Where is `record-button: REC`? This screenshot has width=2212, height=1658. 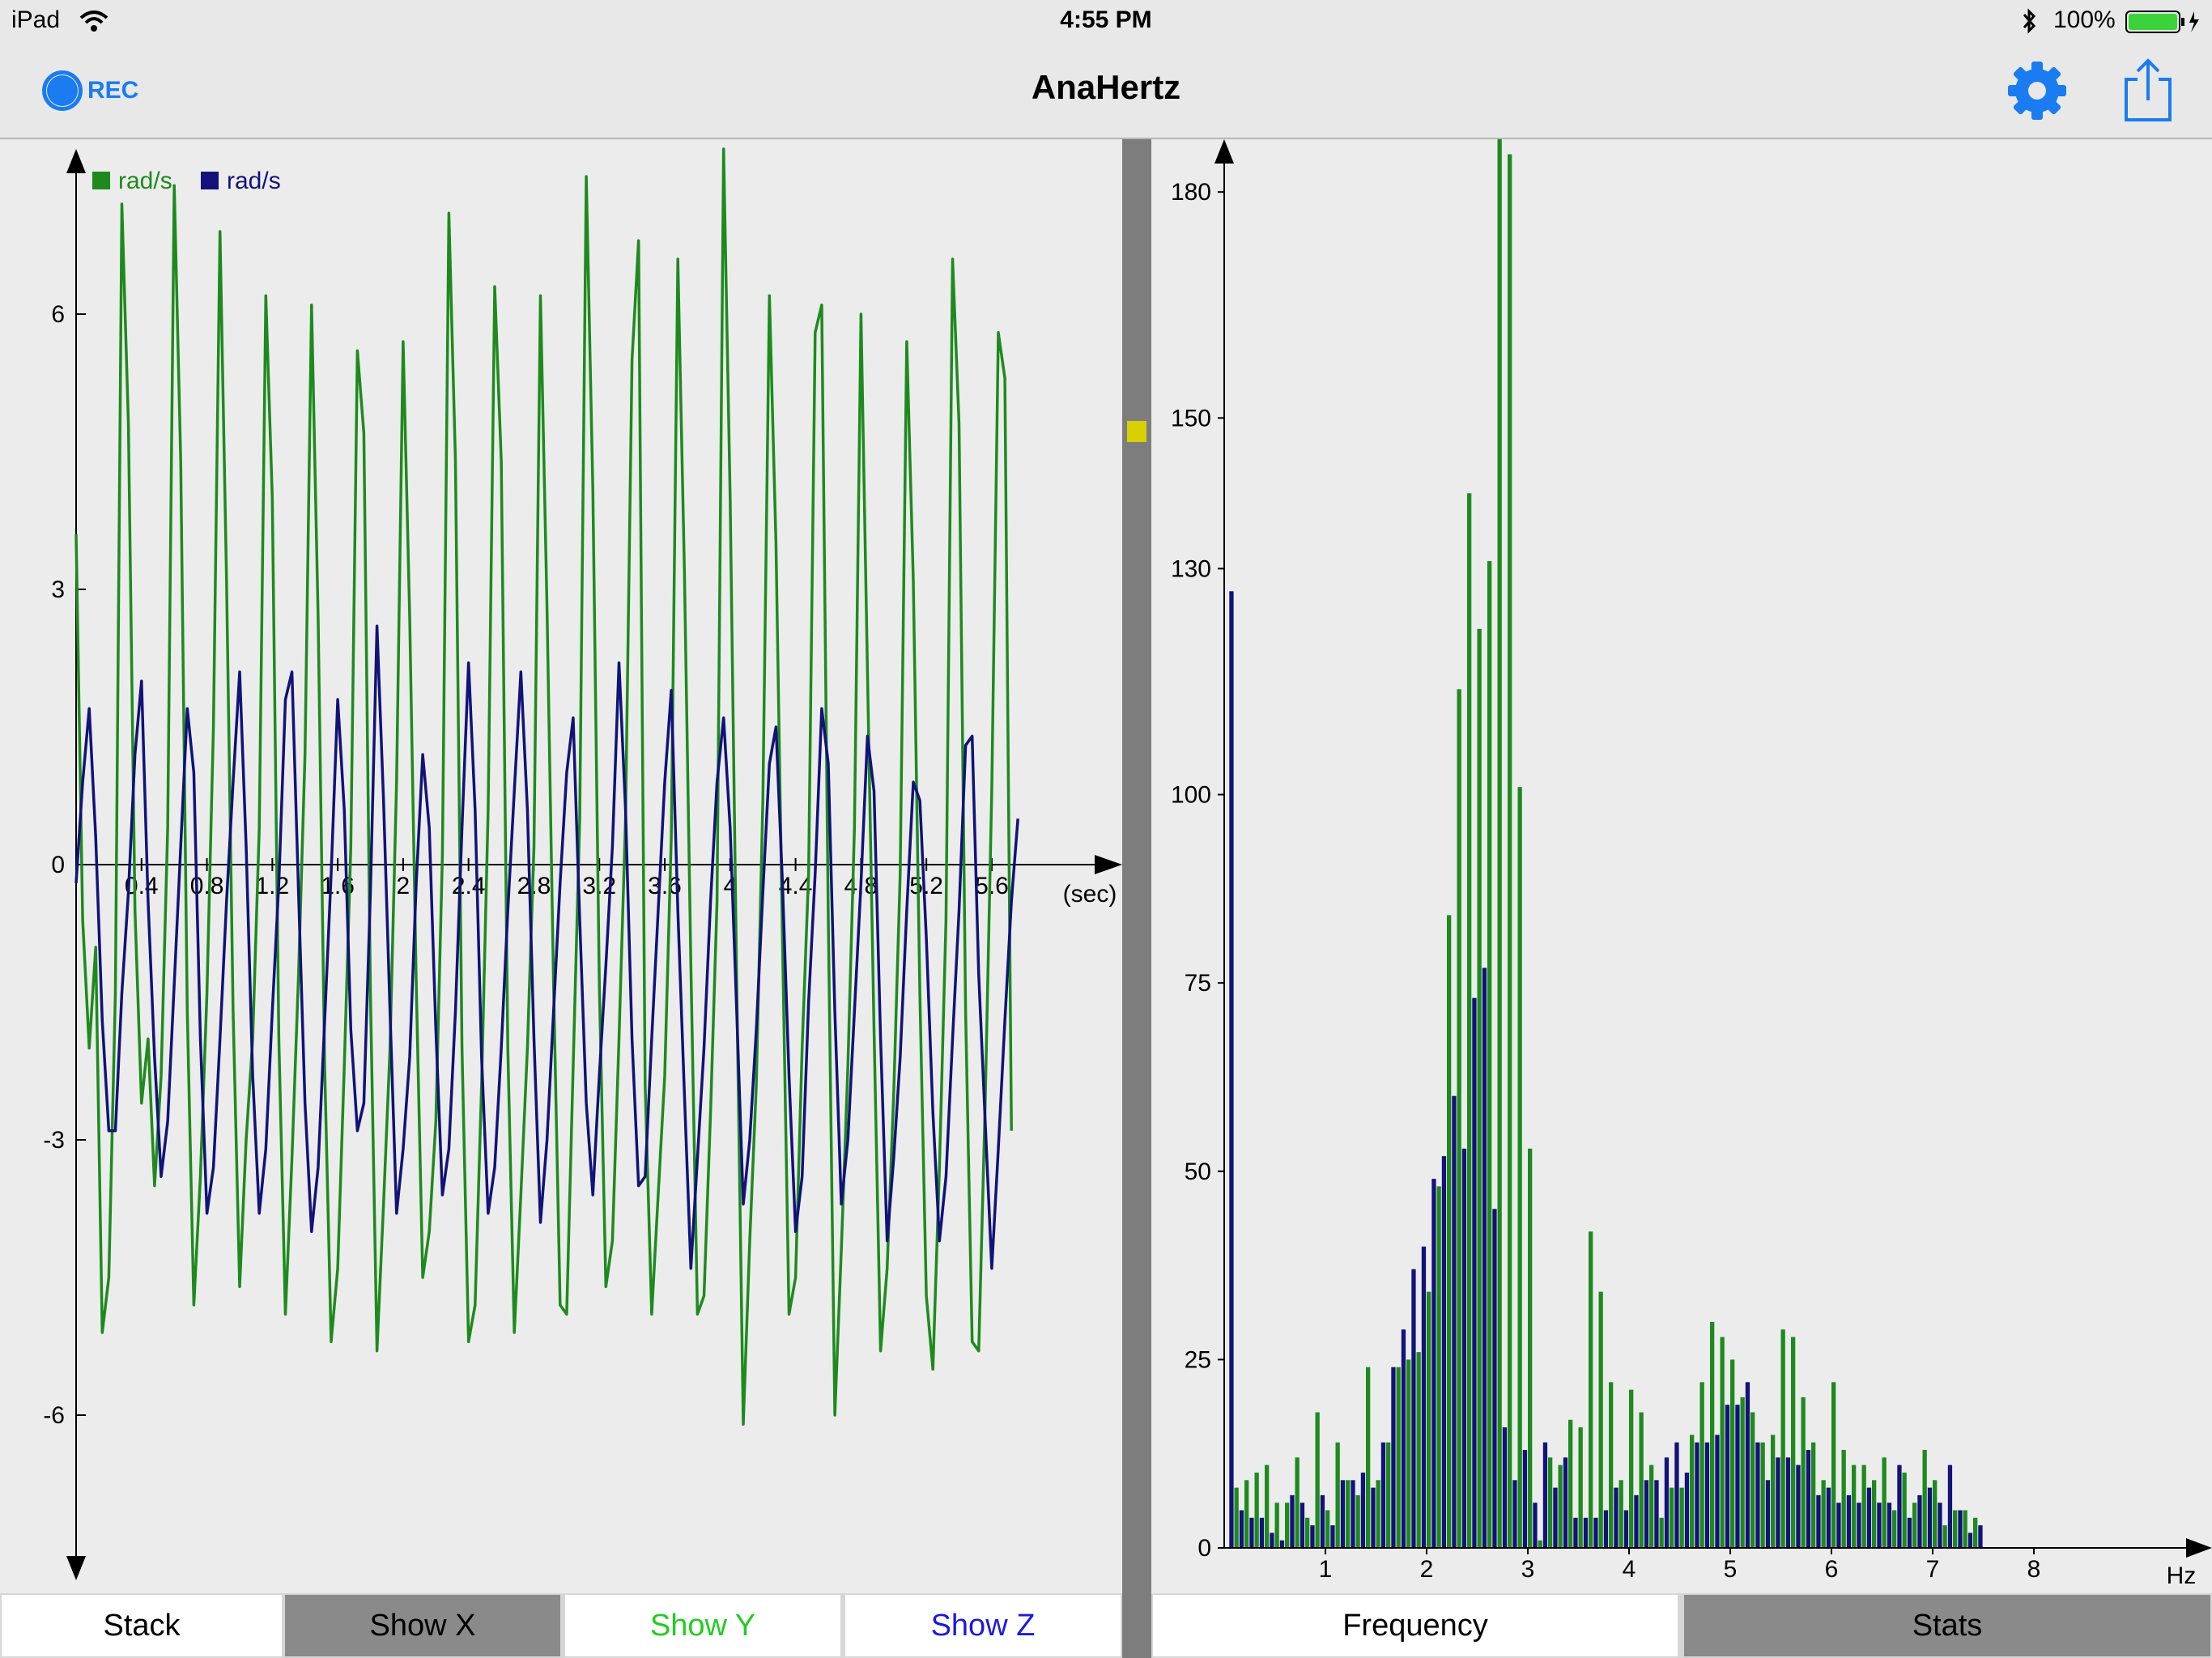
record-button: REC is located at coordinates (90, 91).